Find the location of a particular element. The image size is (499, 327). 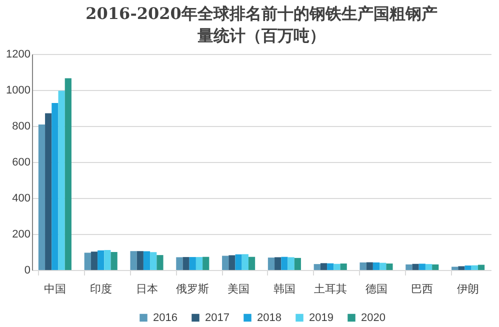

x-tick-label: 伊朗 is located at coordinates (468, 289).